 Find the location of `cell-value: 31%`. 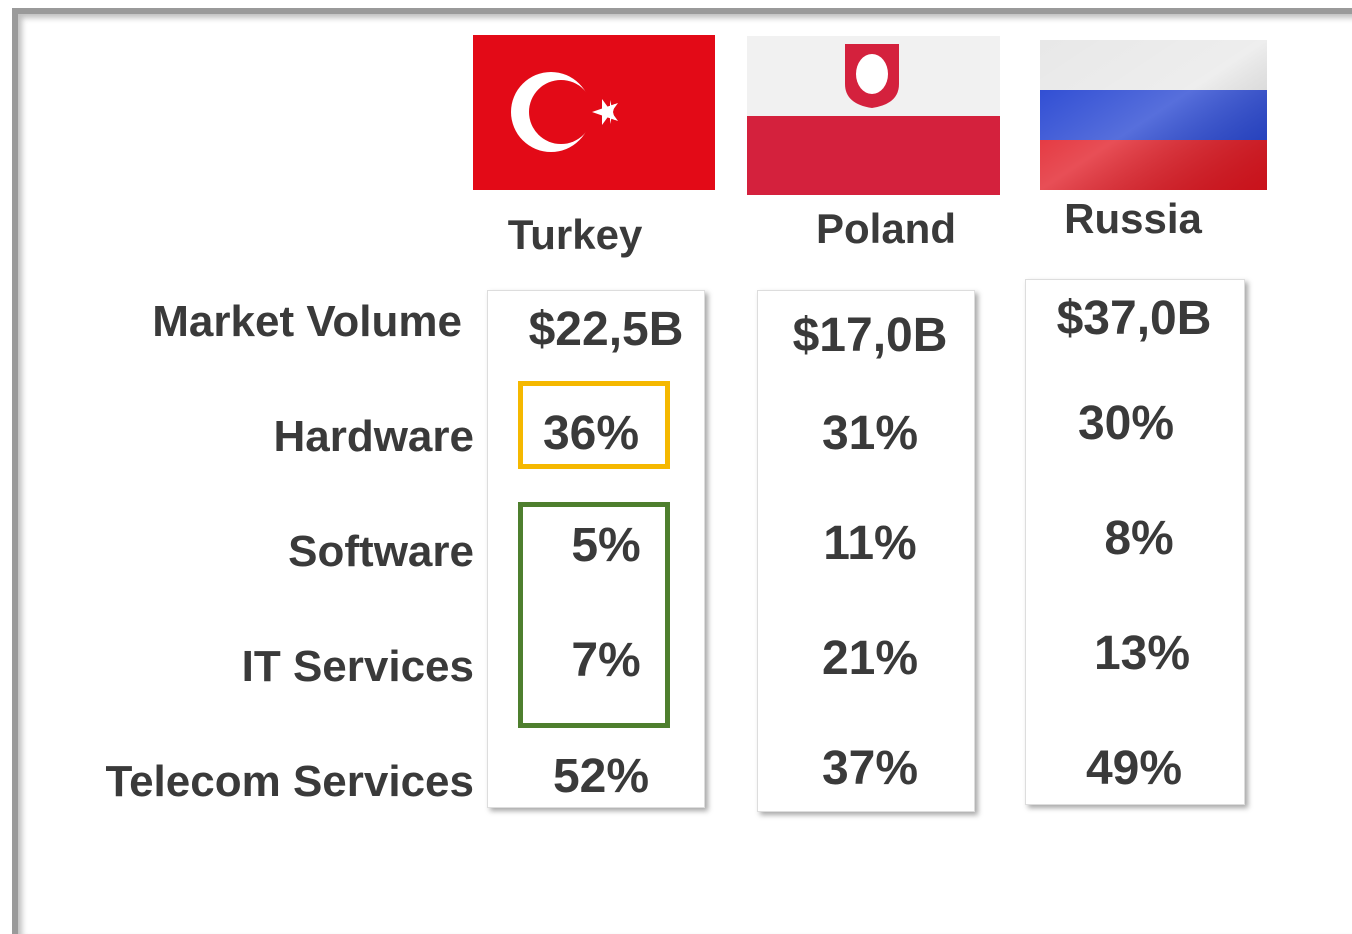

cell-value: 31% is located at coordinates (870, 433).